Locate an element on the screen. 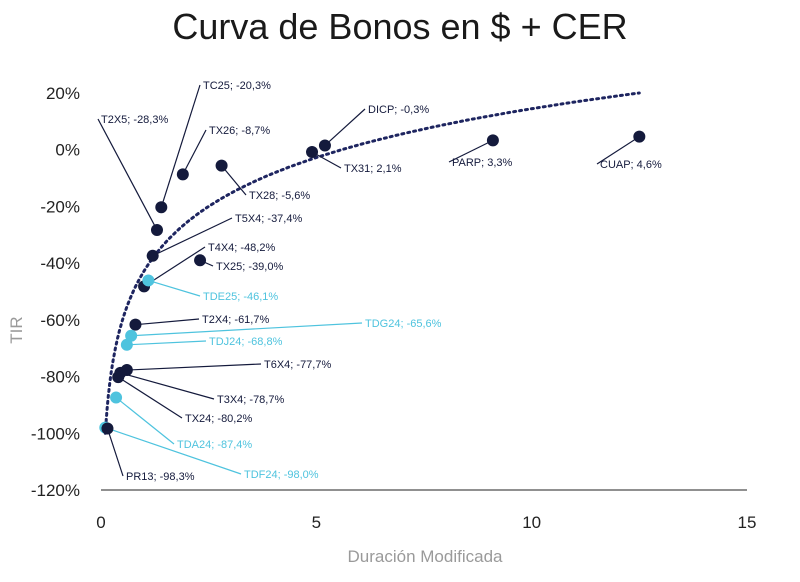 This screenshot has width=800, height=582. chart-title: Curva de Bonos en $ + CER is located at coordinates (400, 26).